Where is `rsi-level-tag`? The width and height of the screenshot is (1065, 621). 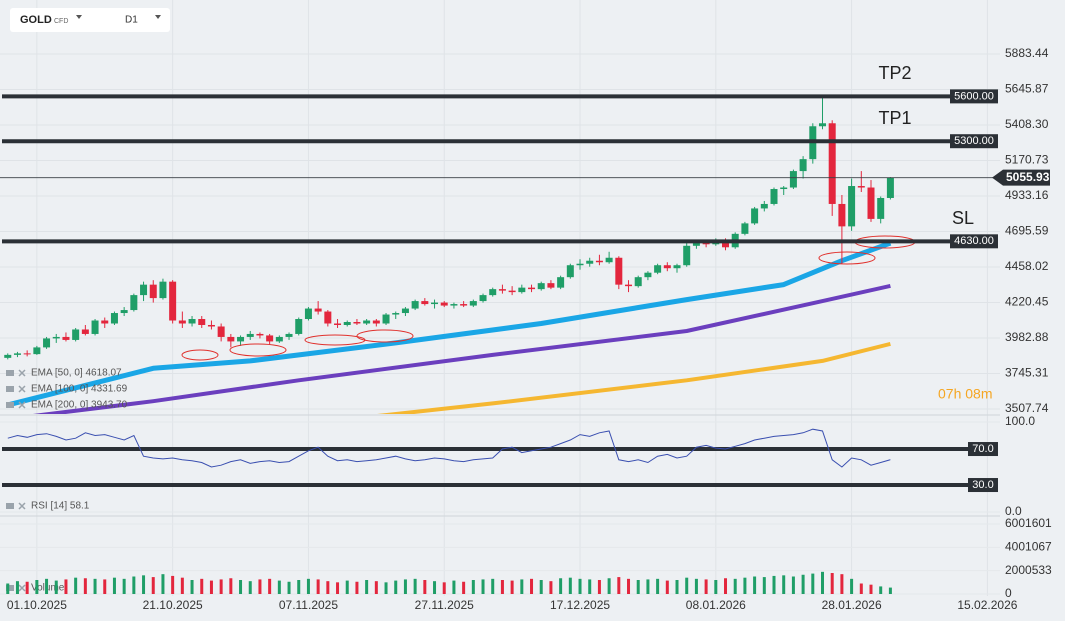
rsi-level-tag is located at coordinates (983, 485).